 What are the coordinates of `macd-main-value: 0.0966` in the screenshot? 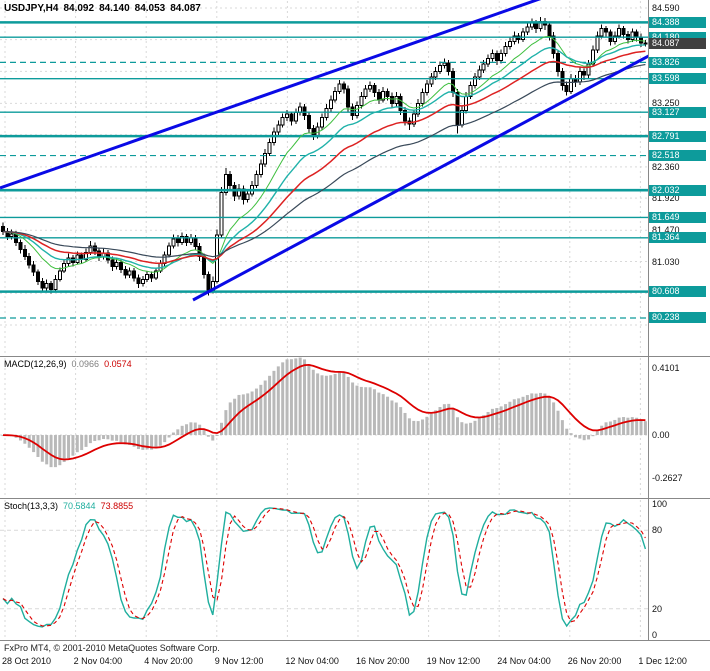 It's located at (85, 364).